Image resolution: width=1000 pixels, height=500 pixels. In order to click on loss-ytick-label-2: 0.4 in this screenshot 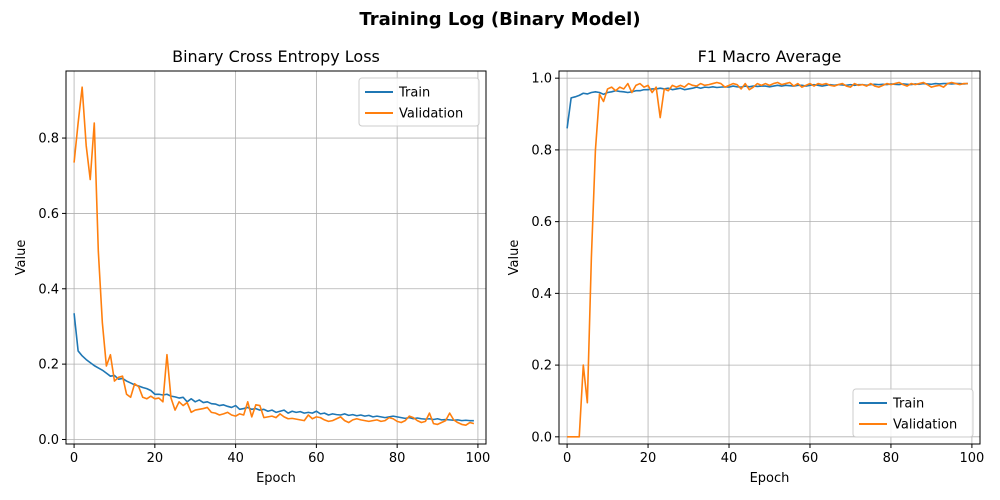, I will do `click(48, 289)`.